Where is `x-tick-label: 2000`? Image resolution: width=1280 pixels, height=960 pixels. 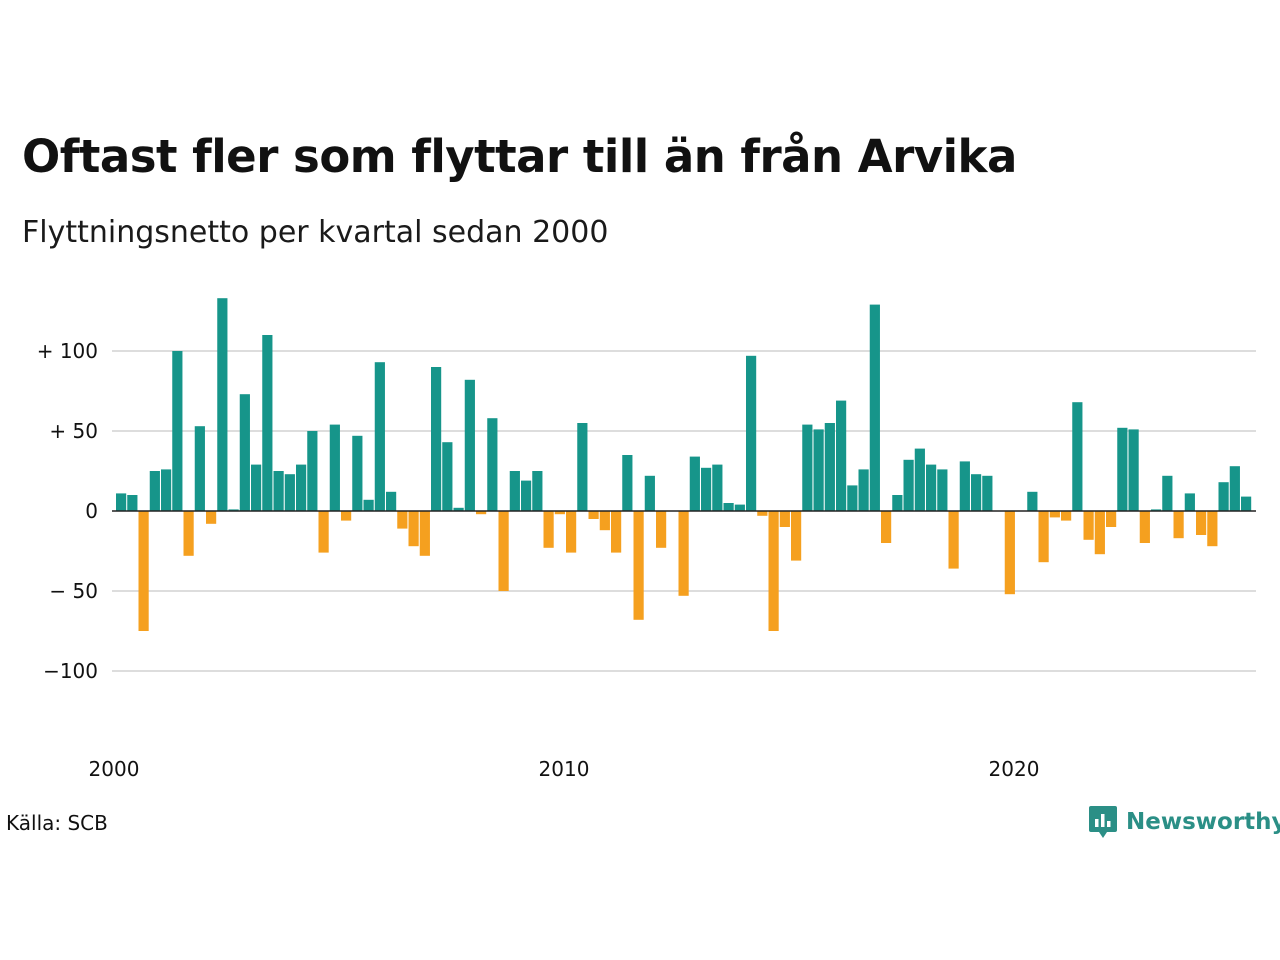
x-tick-label: 2000 is located at coordinates (114, 769).